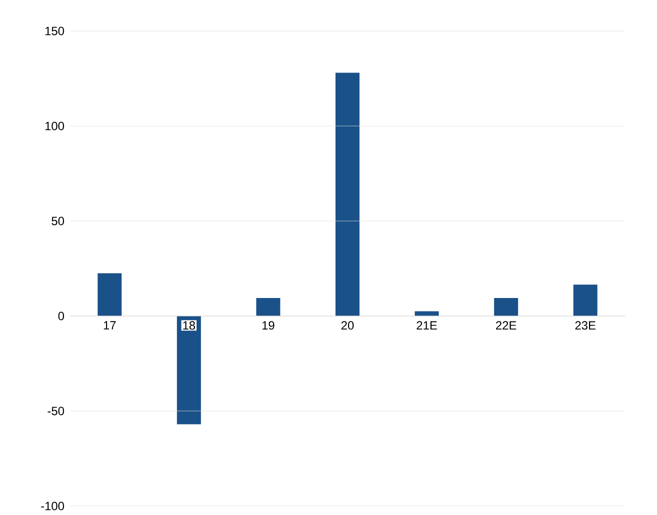 This screenshot has height=515, width=657. What do you see at coordinates (110, 325) in the screenshot?
I see `x-tick-label: 17` at bounding box center [110, 325].